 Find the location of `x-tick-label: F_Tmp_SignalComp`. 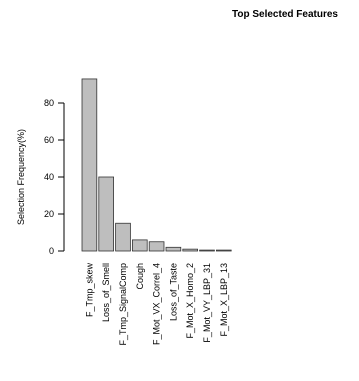

x-tick-label: F_Tmp_SignalComp is located at coordinates (123, 304).